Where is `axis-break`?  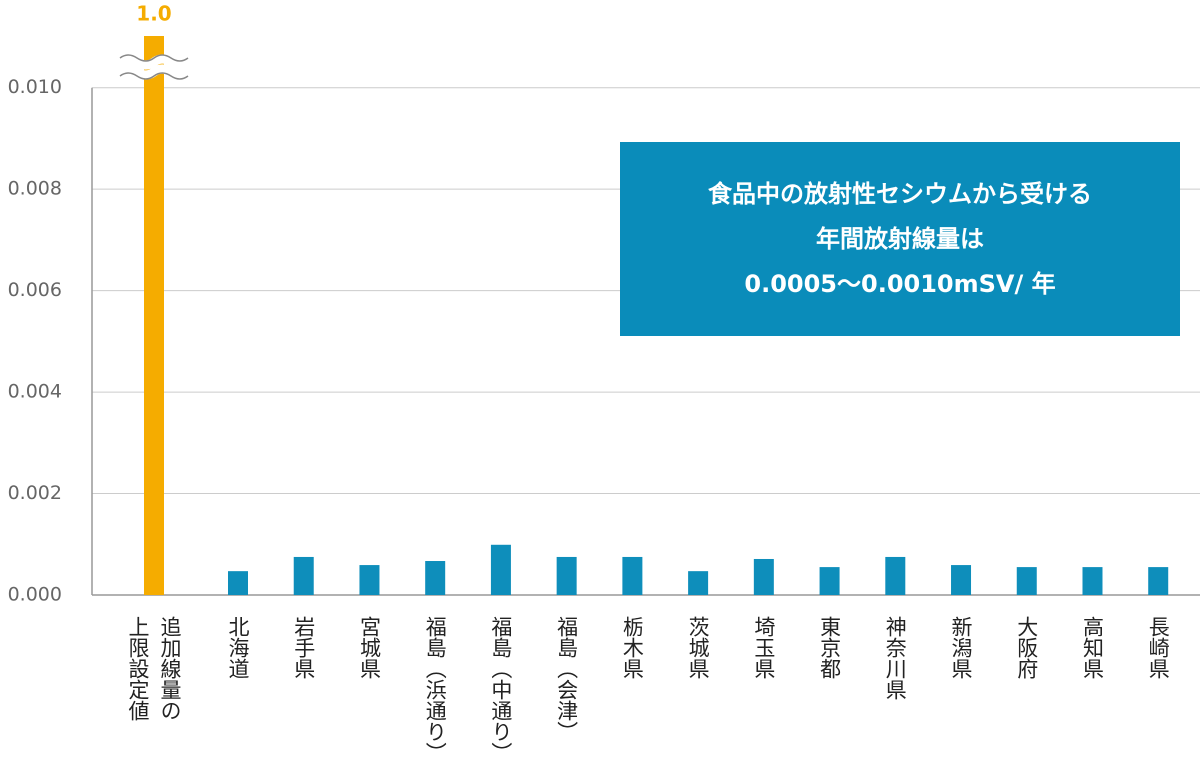 axis-break is located at coordinates (154, 67).